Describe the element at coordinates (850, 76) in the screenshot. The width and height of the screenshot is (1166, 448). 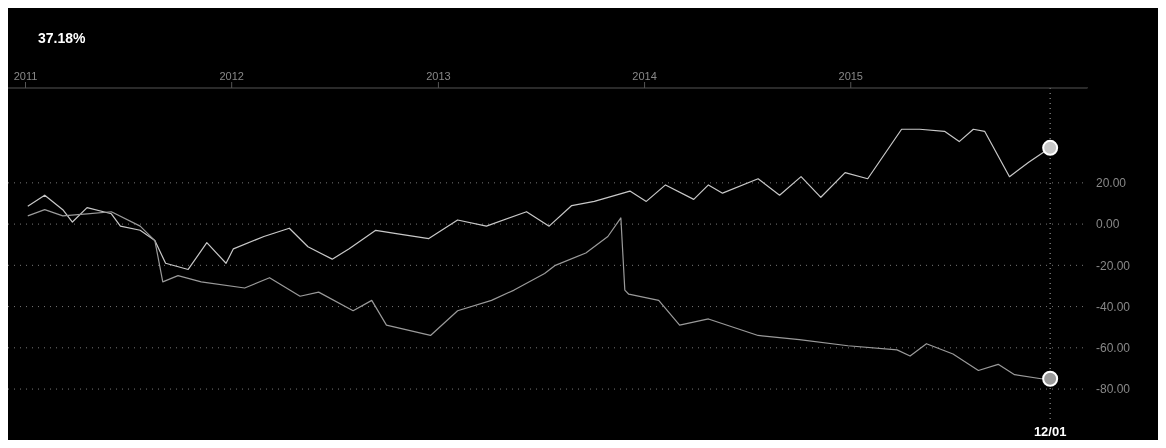
I see `x-tick-label: 2015` at that location.